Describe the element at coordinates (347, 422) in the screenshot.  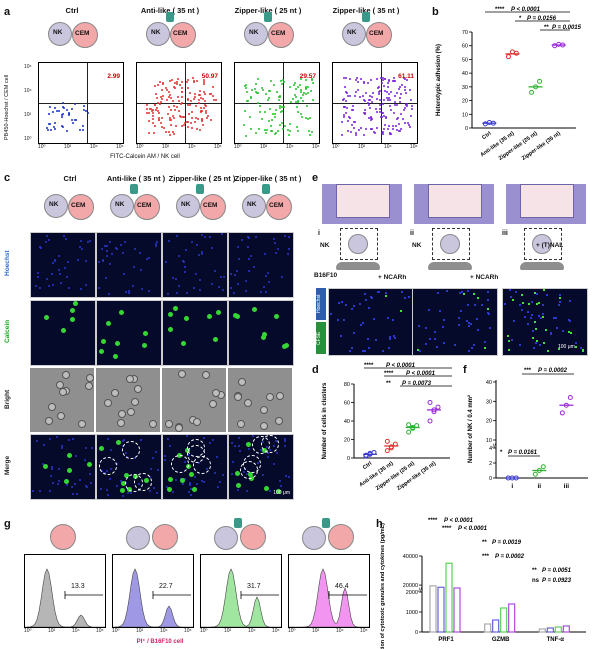
I see `y-tick-label: 40` at that location.